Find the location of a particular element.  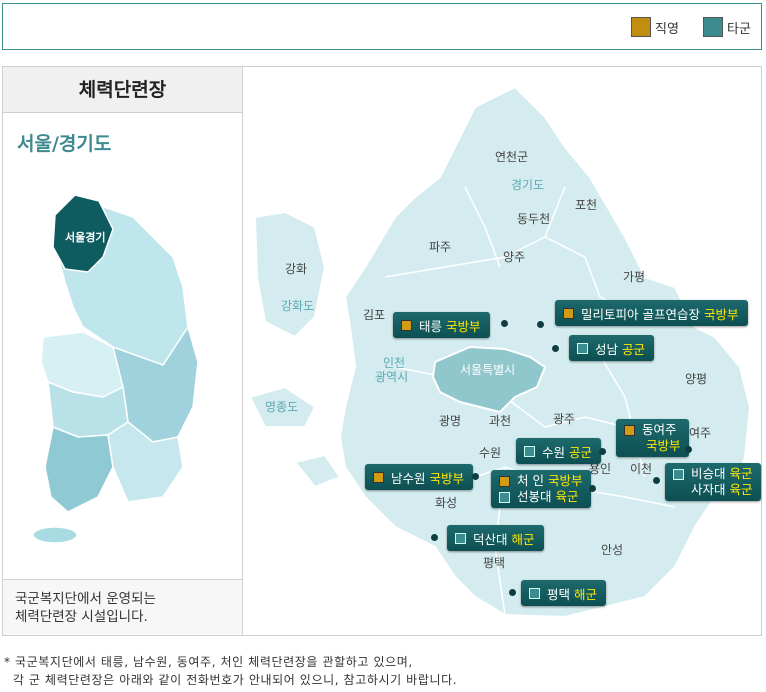

facility-name: 동여주 is located at coordinates (659, 429).